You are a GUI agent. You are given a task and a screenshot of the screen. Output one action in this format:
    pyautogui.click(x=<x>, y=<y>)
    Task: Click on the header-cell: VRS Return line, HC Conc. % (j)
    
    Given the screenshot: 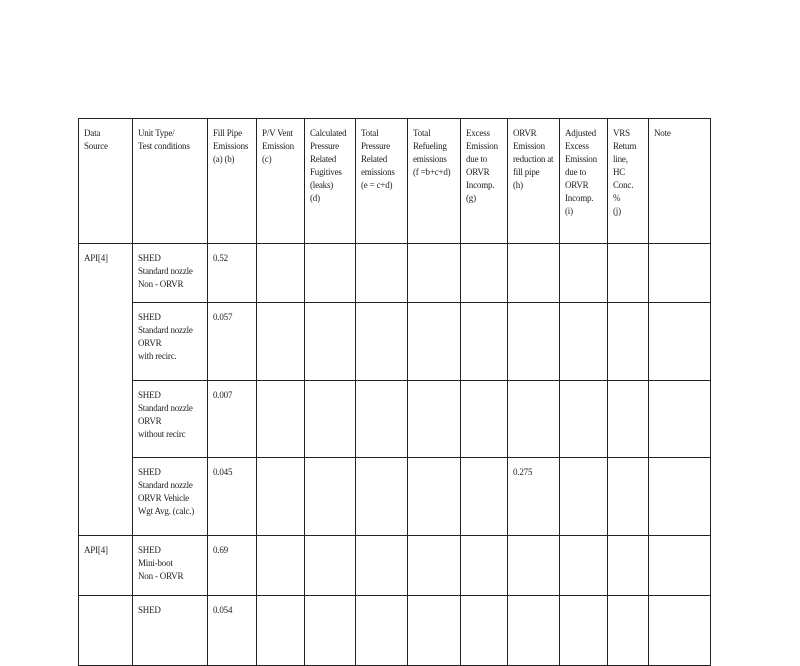 What is the action you would take?
    pyautogui.click(x=628, y=181)
    